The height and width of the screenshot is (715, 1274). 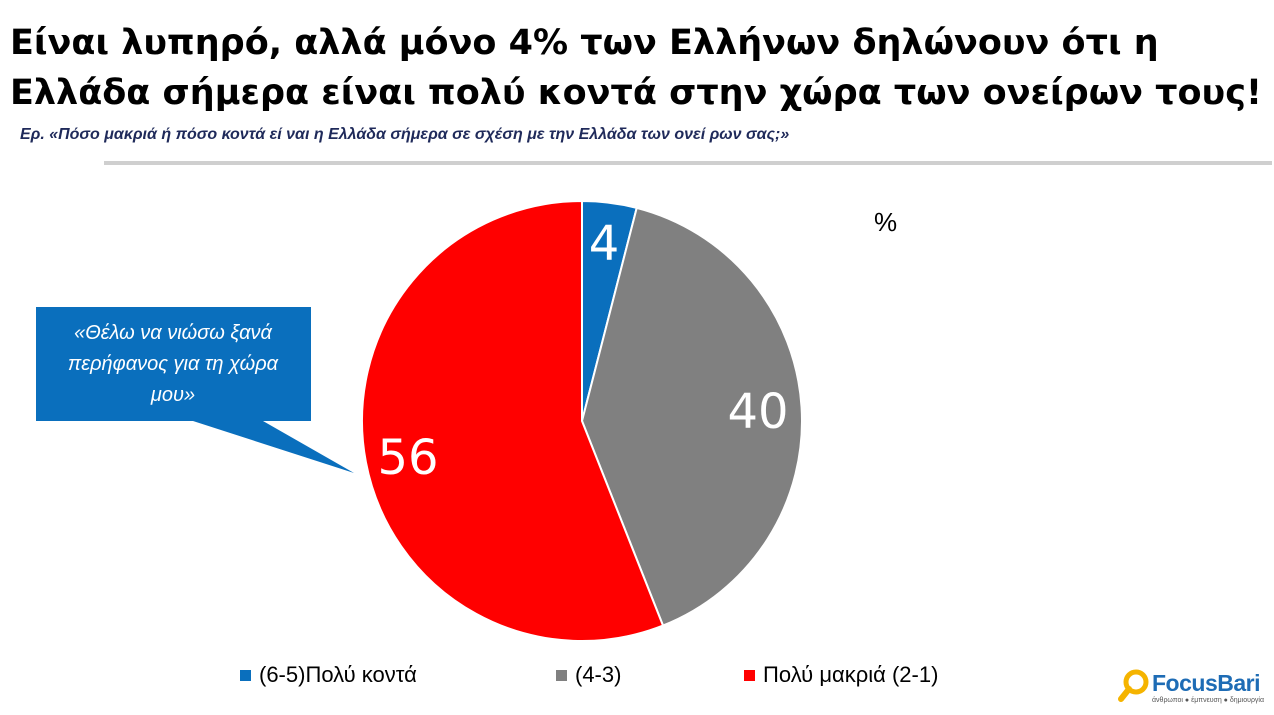 I want to click on callout-box, so click(x=195, y=390).